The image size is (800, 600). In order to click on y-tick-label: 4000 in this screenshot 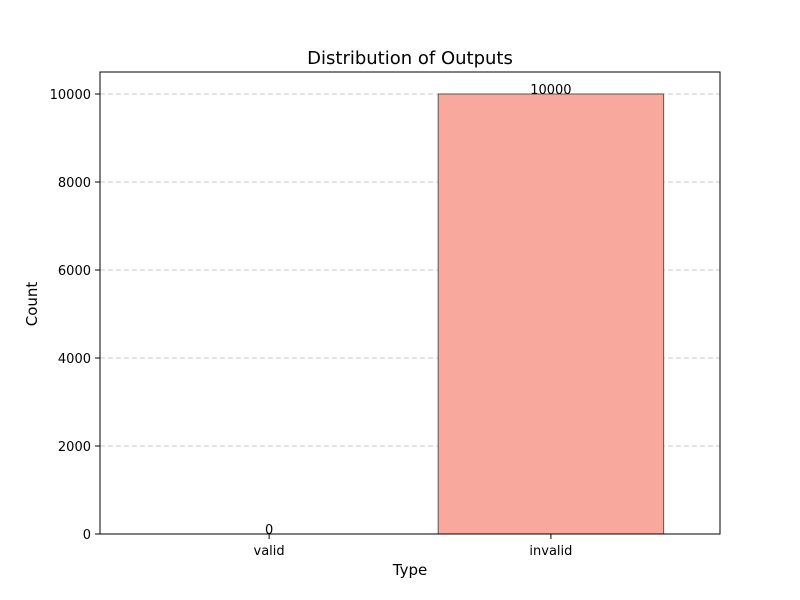, I will do `click(74, 359)`.